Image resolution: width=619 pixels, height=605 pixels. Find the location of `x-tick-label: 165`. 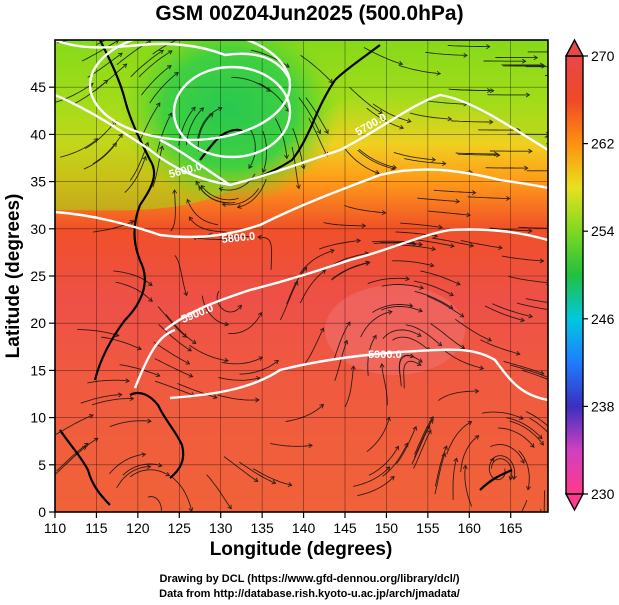

x-tick-label: 165 is located at coordinates (511, 528).